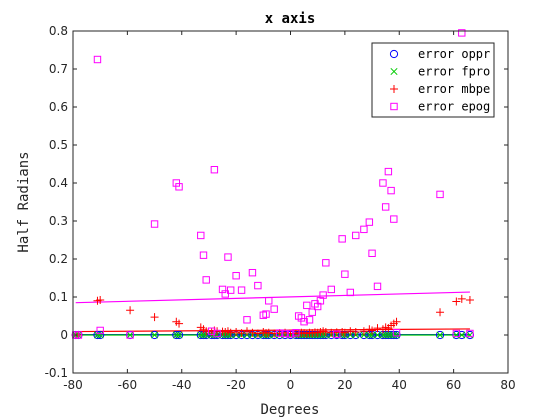  Describe the element at coordinates (290, 19) in the screenshot. I see `chart-title: x axis` at that location.